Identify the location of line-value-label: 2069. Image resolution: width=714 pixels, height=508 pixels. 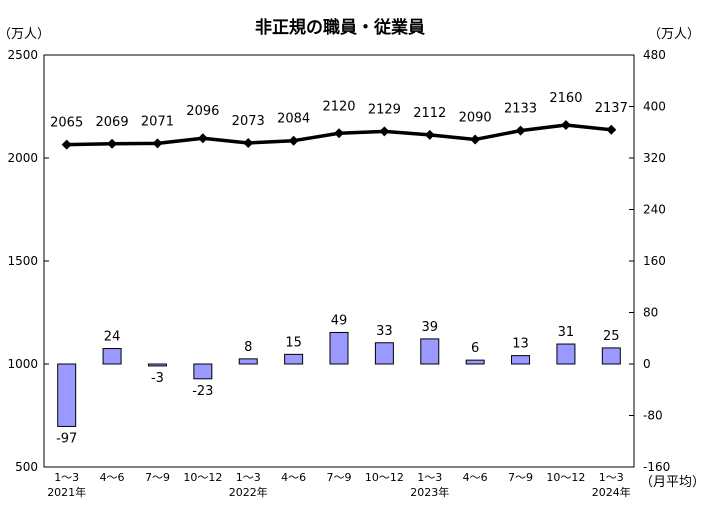
(112, 122).